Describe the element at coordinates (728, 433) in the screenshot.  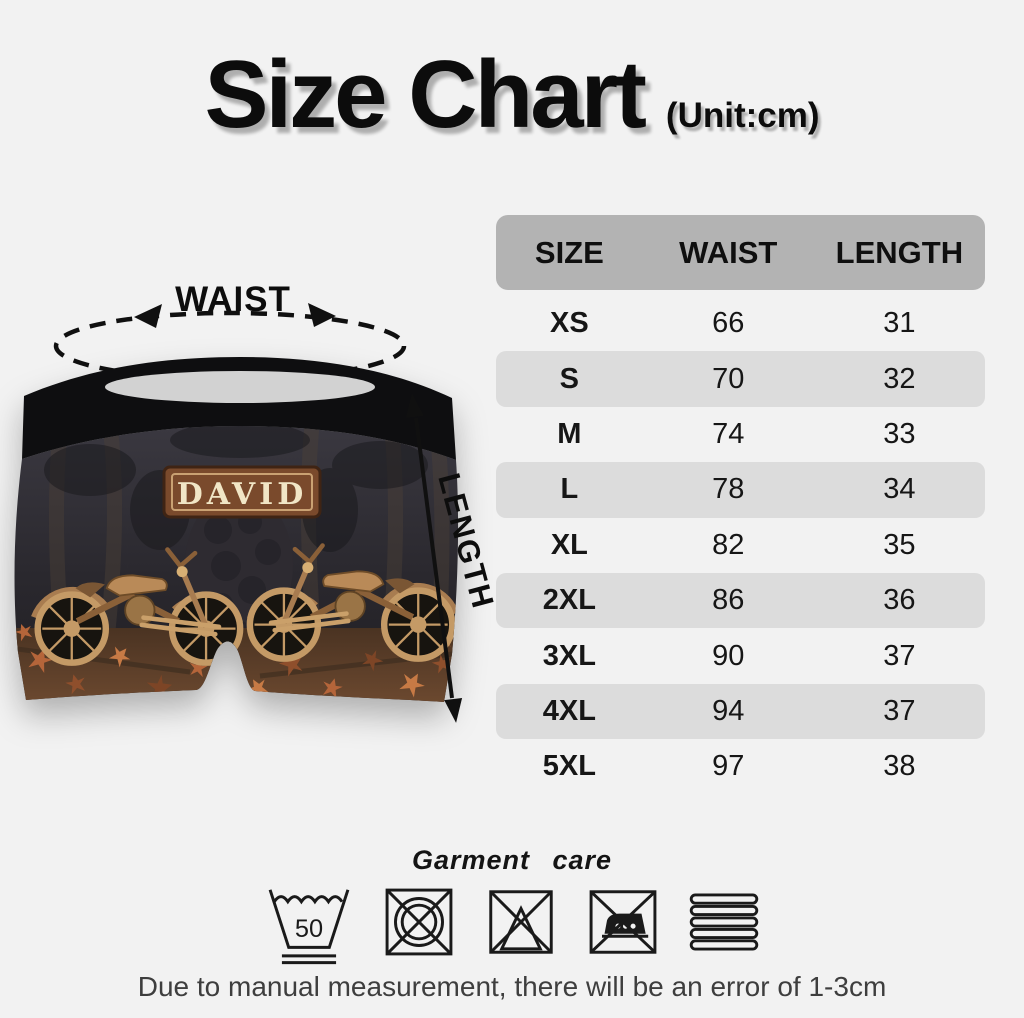
I see `waist-cell: 74` at that location.